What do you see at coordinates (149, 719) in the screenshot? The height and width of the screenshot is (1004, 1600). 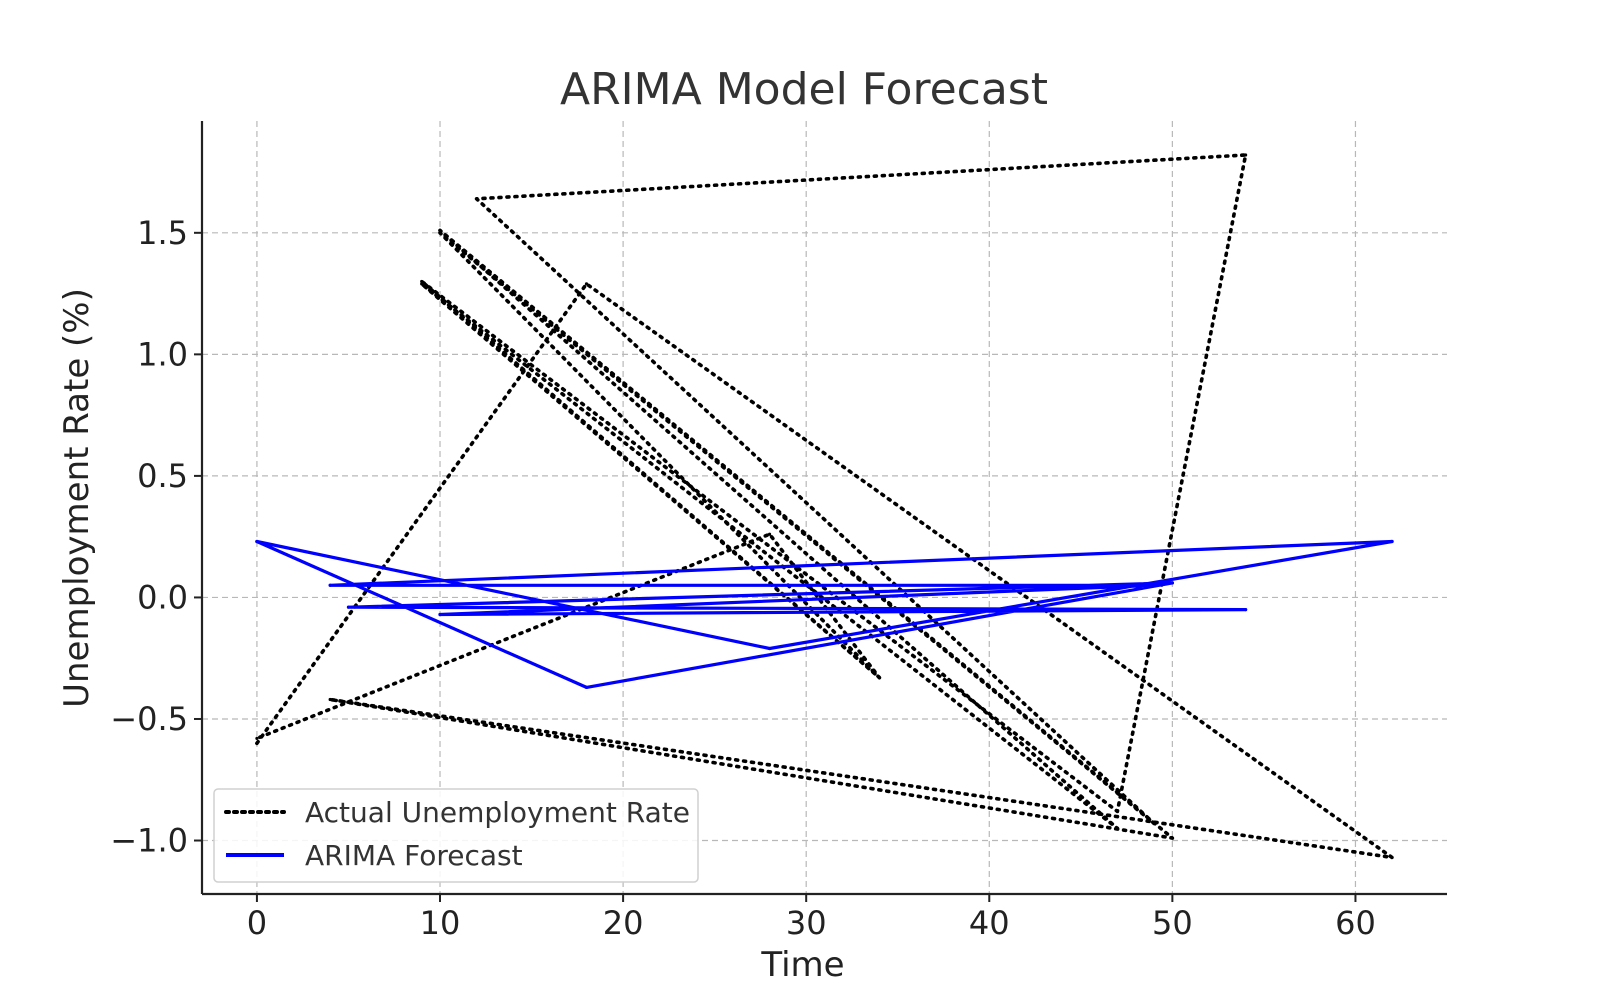 I see `y-tick-label: −0.5` at bounding box center [149, 719].